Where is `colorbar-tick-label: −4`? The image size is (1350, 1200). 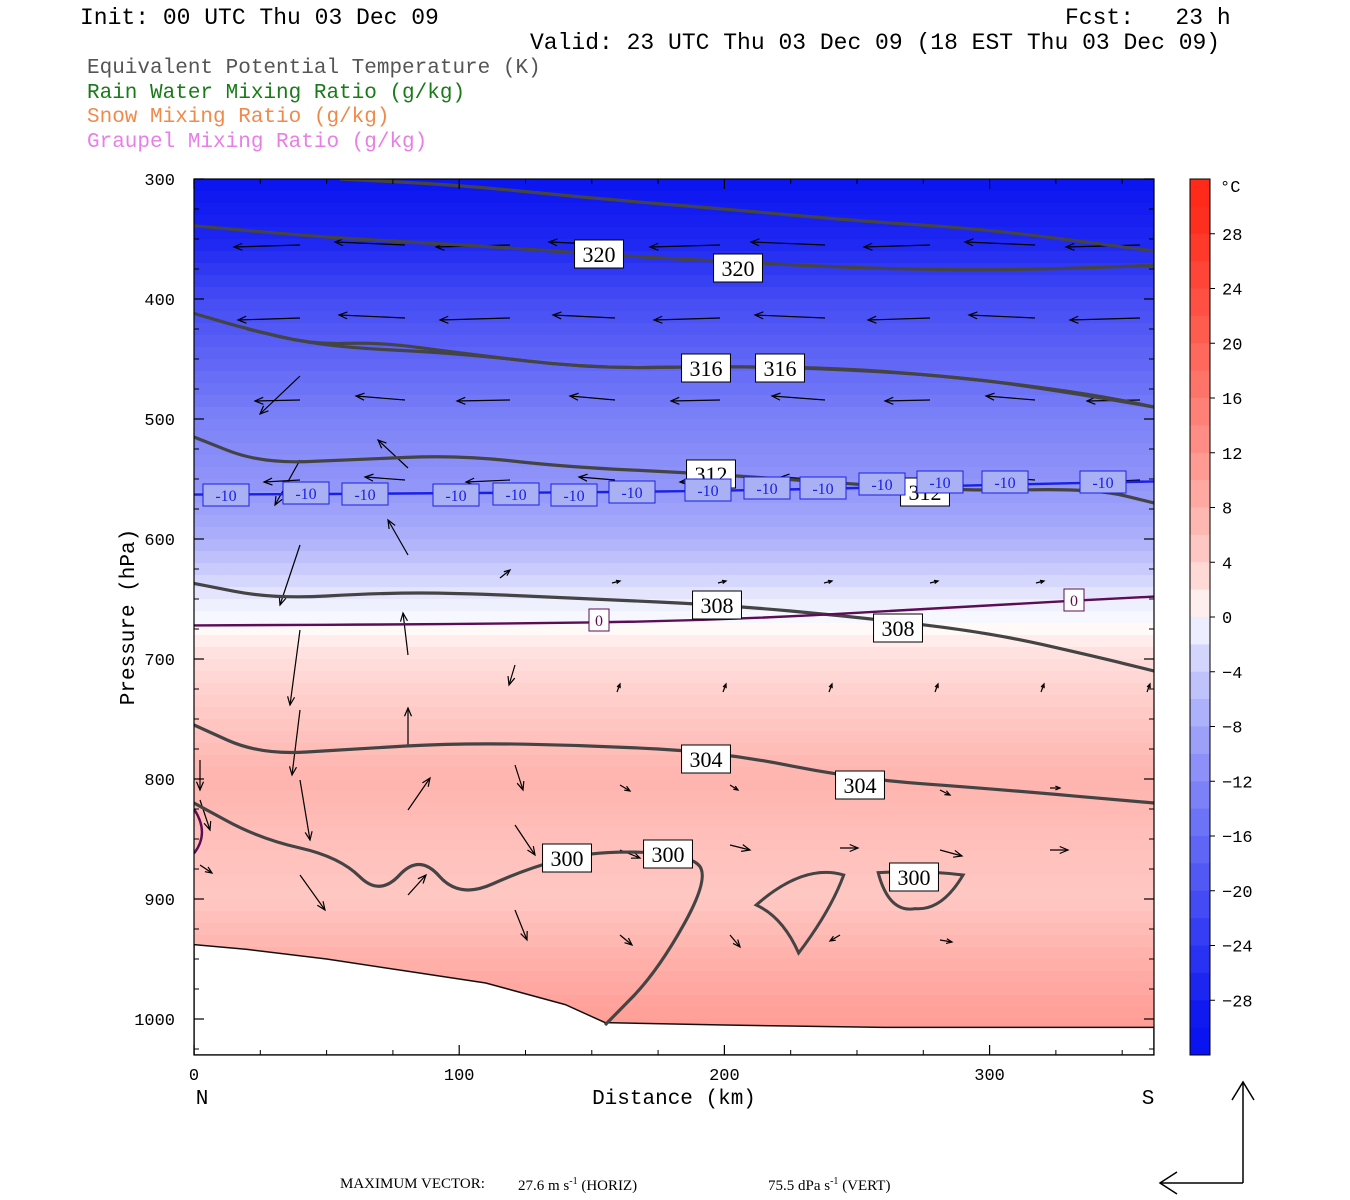 colorbar-tick-label: −4 is located at coordinates (1232, 674).